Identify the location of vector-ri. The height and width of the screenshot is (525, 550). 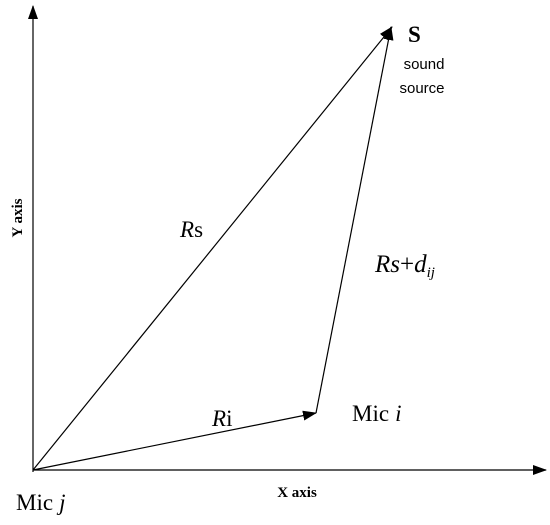
(174, 440).